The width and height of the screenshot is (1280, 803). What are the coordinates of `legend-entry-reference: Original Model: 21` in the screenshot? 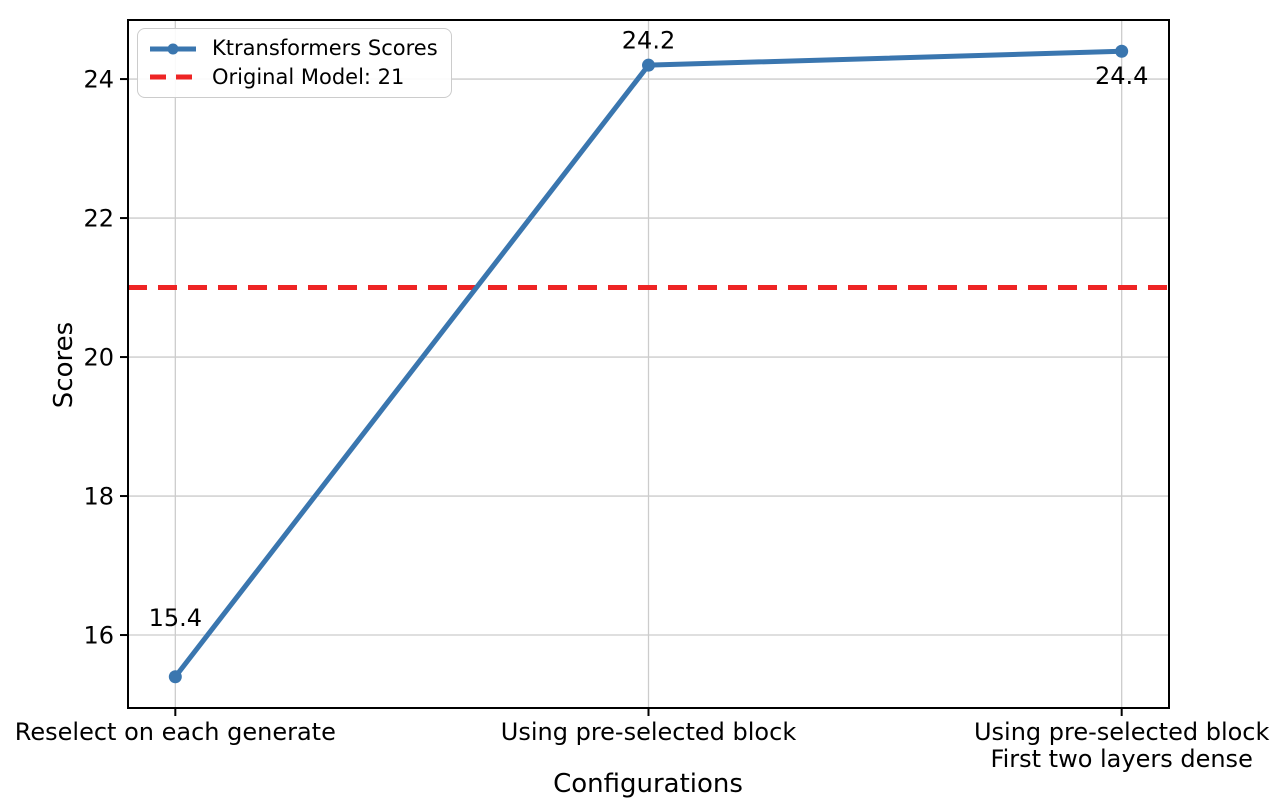 It's located at (294, 76).